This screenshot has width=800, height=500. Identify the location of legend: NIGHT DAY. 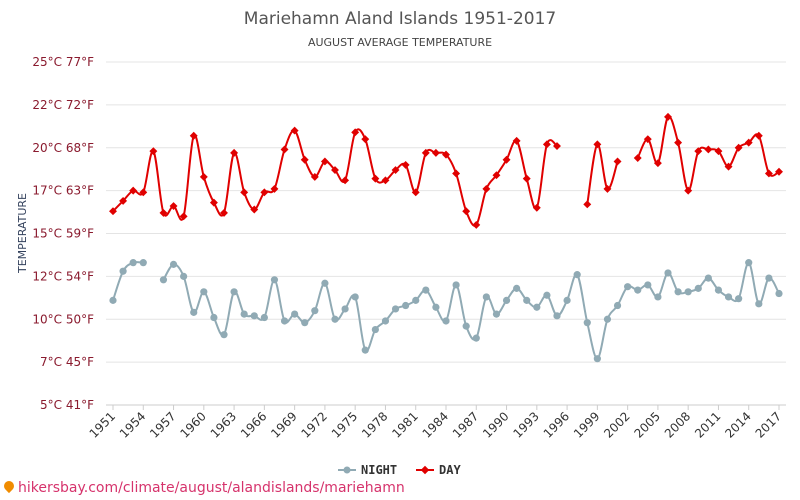
(399, 470).